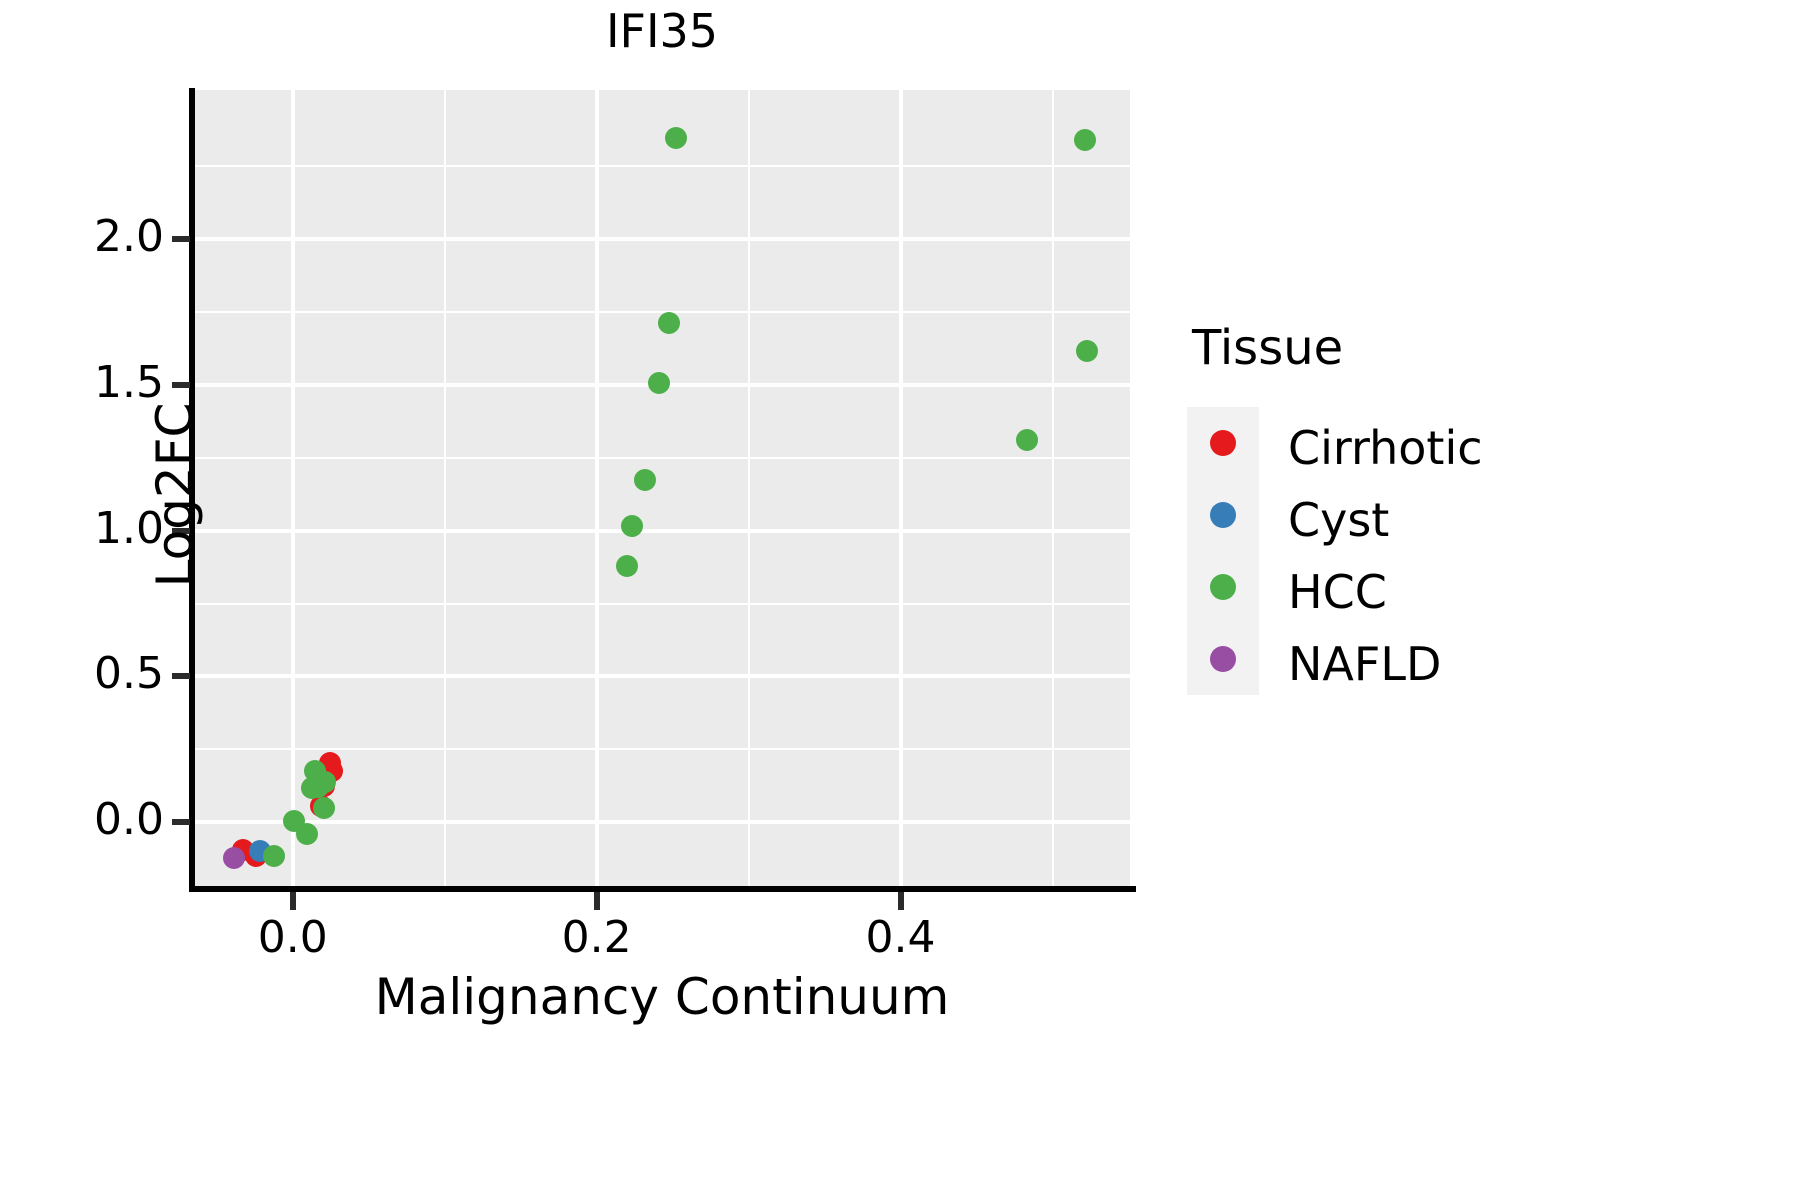 This screenshot has height=1200, width=1800. Describe the element at coordinates (129, 820) in the screenshot. I see `y-tick-label: 0.0` at that location.